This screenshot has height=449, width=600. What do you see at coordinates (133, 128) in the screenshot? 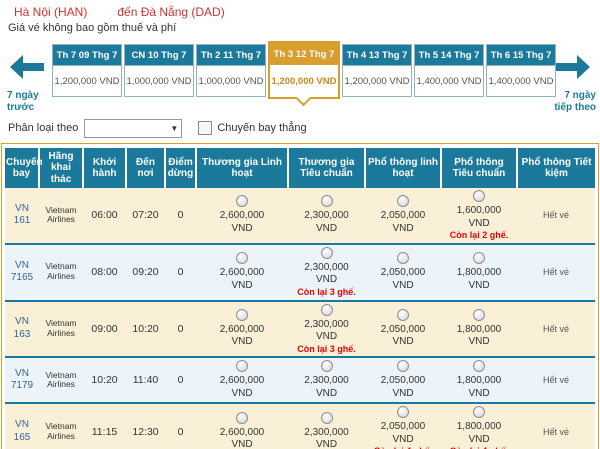
I see `sort-by-select: ▼` at bounding box center [133, 128].